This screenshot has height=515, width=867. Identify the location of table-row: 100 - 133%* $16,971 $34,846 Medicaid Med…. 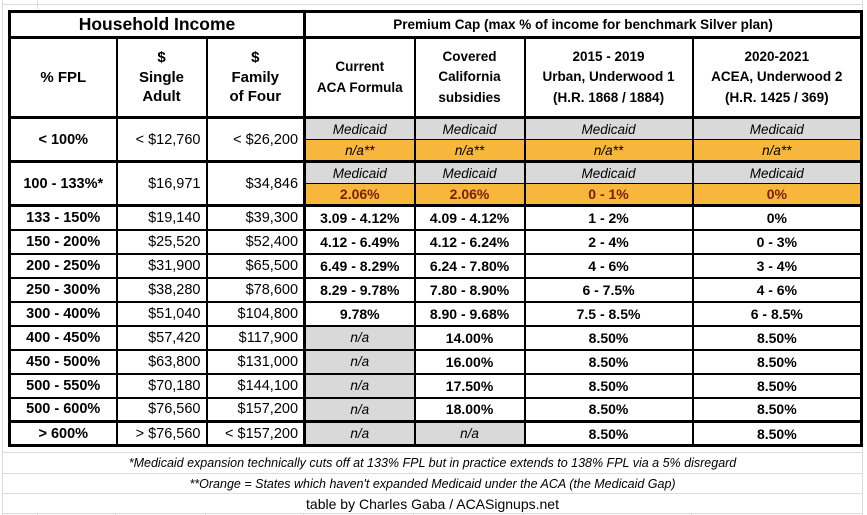
(435, 183).